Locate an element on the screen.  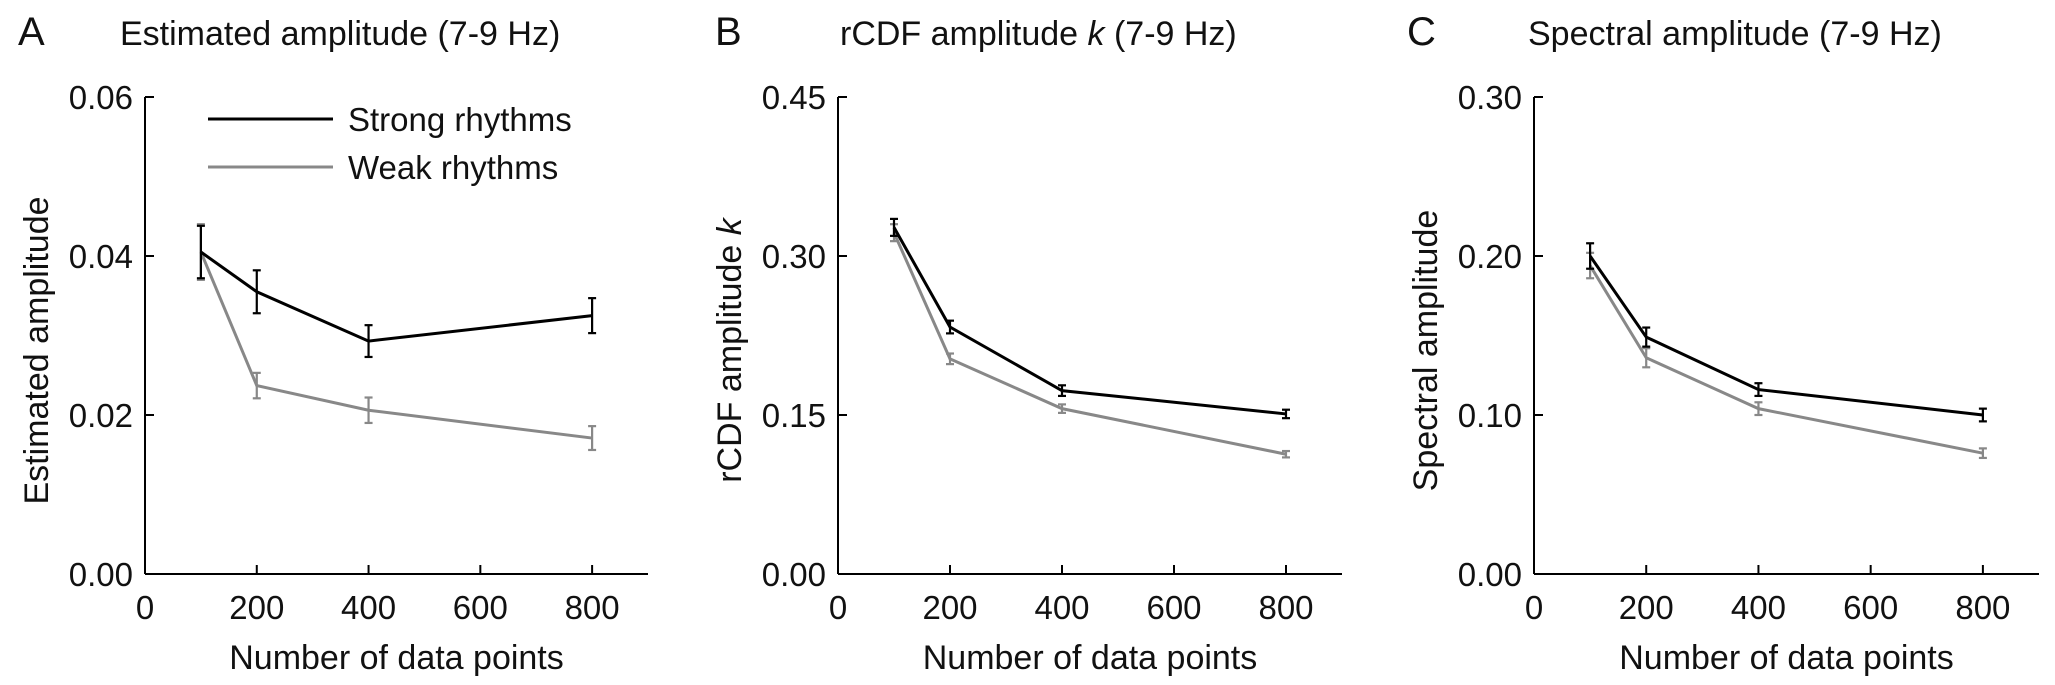
y-axis-label-text: Spectral amplitude is located at coordinates (1426, 351).